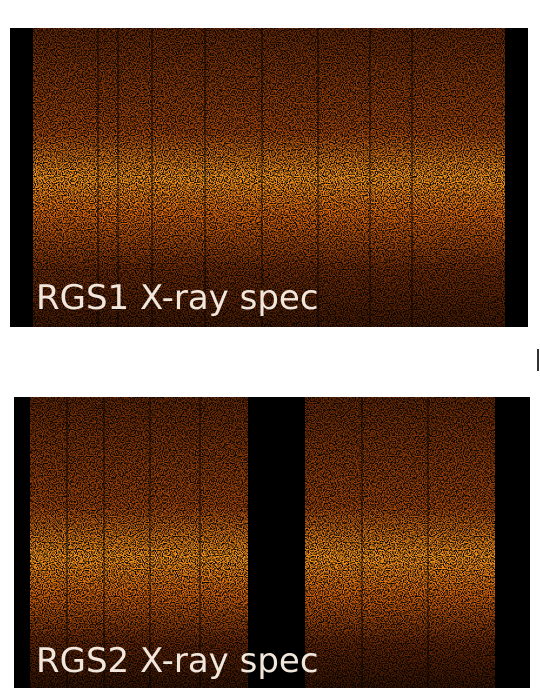 The image size is (540, 688). Describe the element at coordinates (177, 298) in the screenshot. I see `panel-label: RGS1 X-ray spec` at that location.